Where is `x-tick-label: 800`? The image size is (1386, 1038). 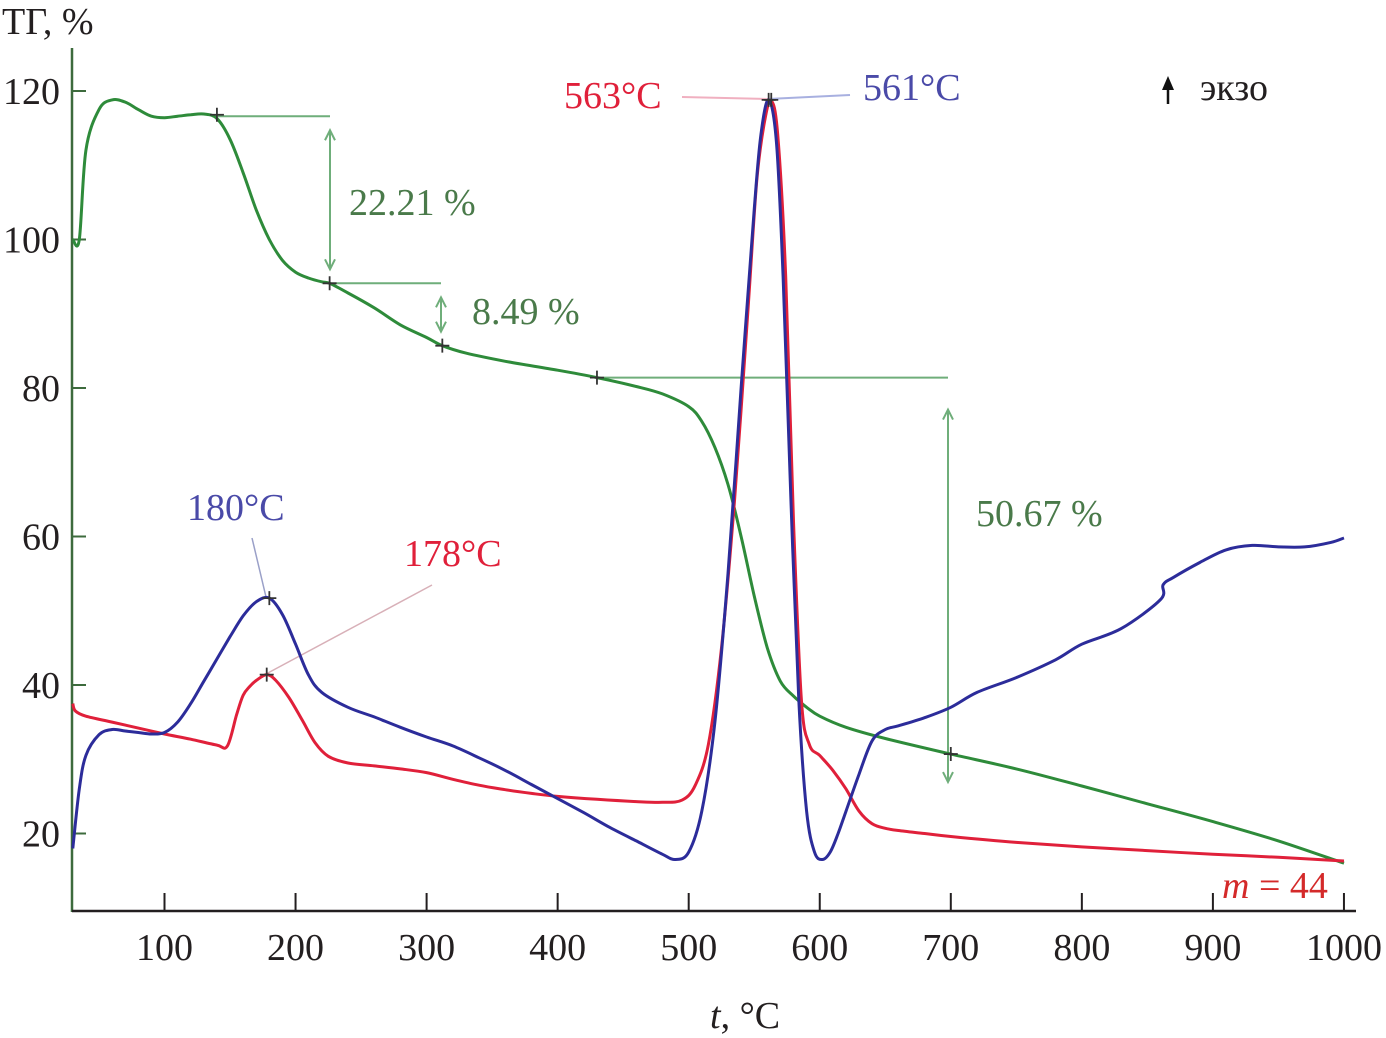
x-tick-label: 800 is located at coordinates (1081, 948).